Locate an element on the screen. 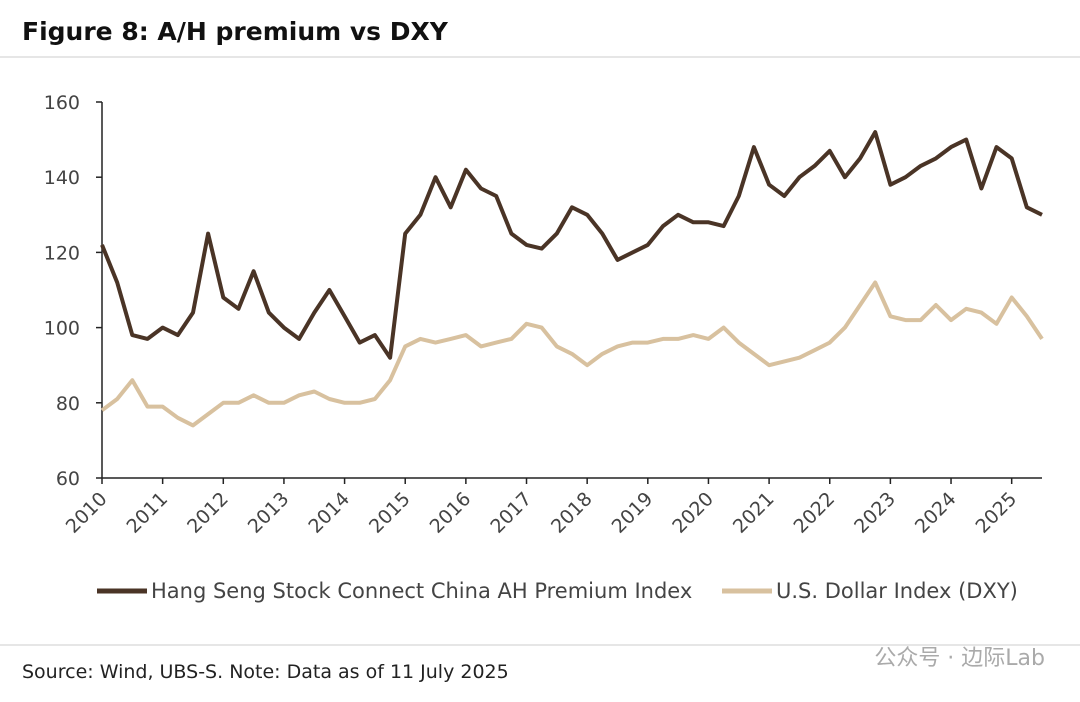 This screenshot has height=702, width=1080. x-tick-label: 2011 is located at coordinates (147, 513).